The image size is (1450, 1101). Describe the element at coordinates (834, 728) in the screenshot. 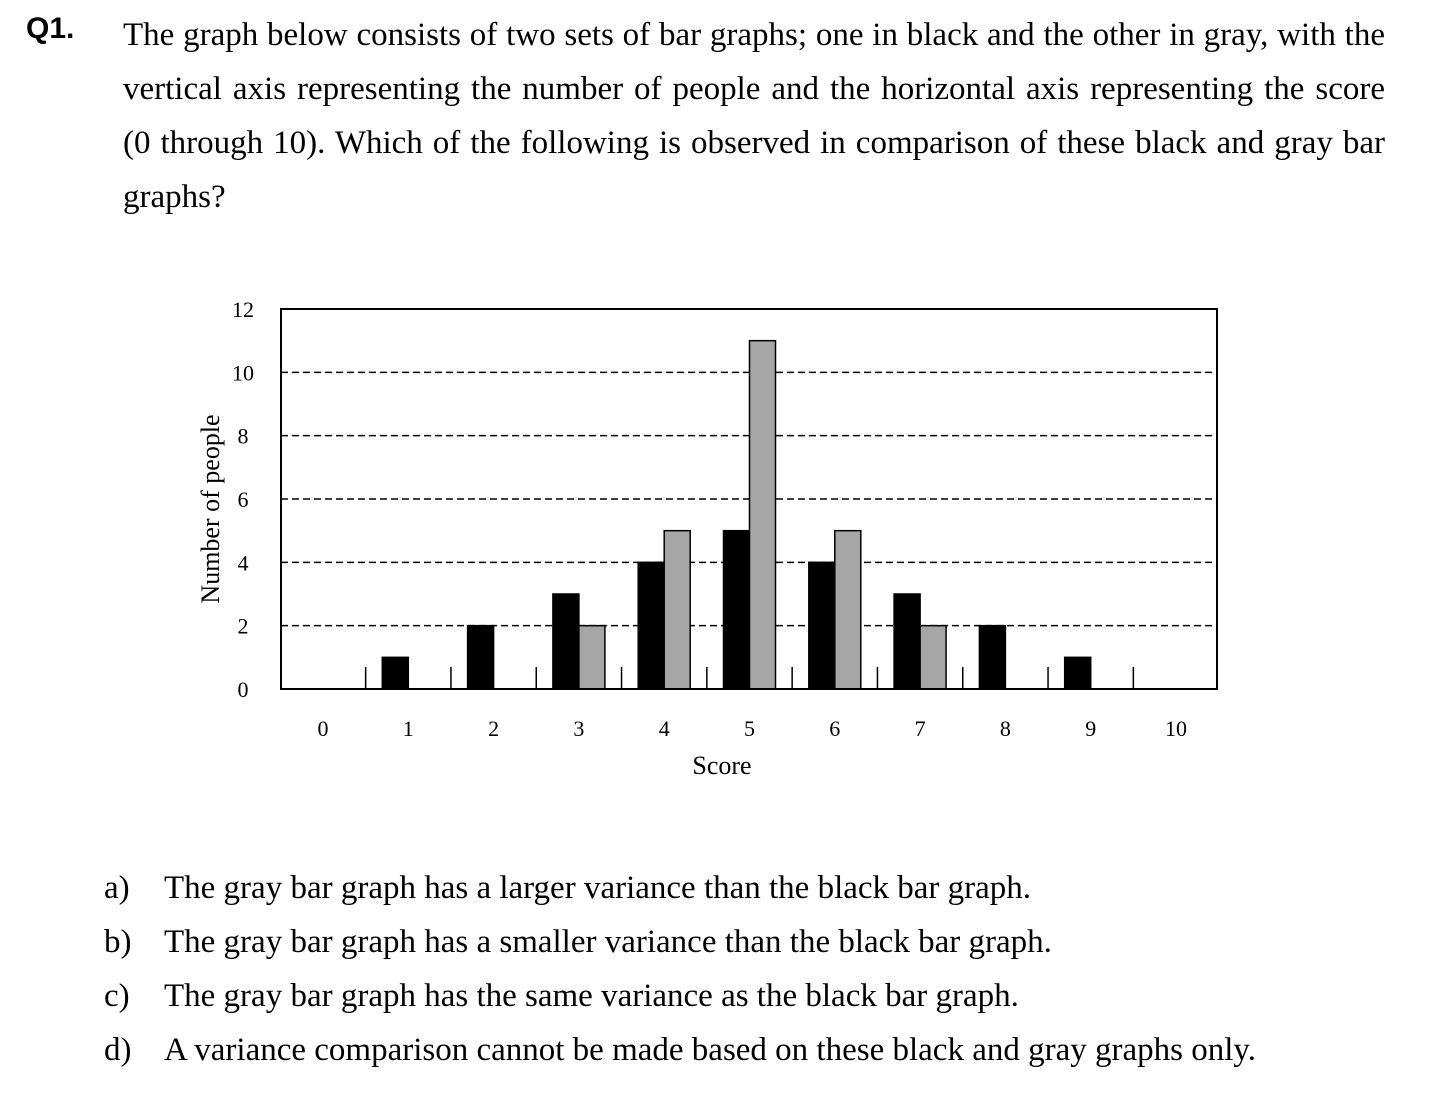

I see `x-tick-label: 6` at that location.